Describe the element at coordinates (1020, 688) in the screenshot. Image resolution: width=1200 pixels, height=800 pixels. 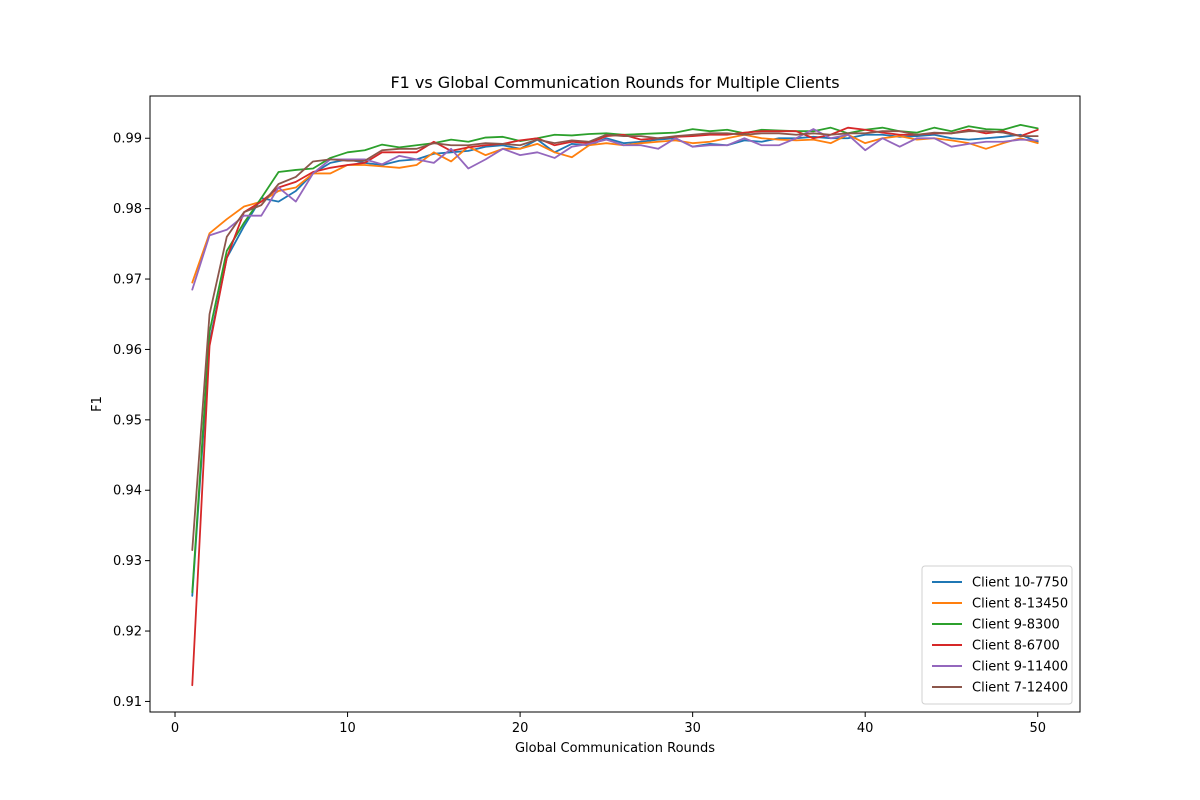
I see `legend-label: Client 7-12400` at that location.